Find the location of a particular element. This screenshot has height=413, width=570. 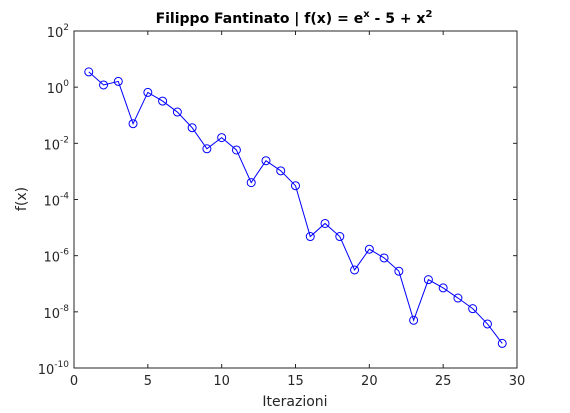

chart-title: Filippo Fantinato | f(x) = ex - 5 + x2 is located at coordinates (294, 18).